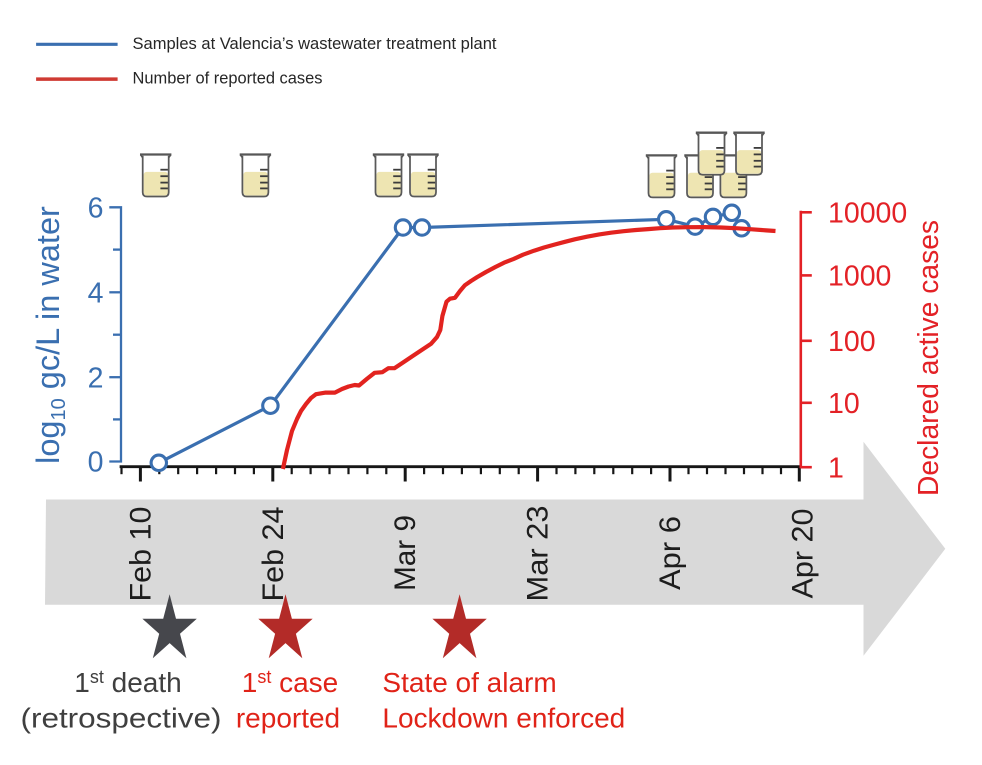 This screenshot has height=765, width=982. What do you see at coordinates (127, 682) in the screenshot?
I see `svg-text: 1st death` at bounding box center [127, 682].